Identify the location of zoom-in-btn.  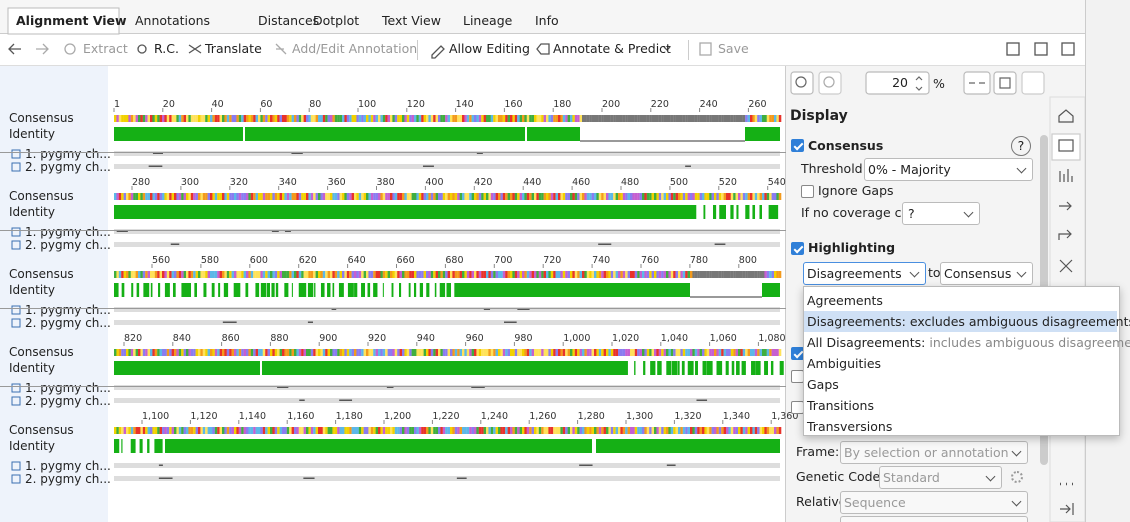
(802, 83).